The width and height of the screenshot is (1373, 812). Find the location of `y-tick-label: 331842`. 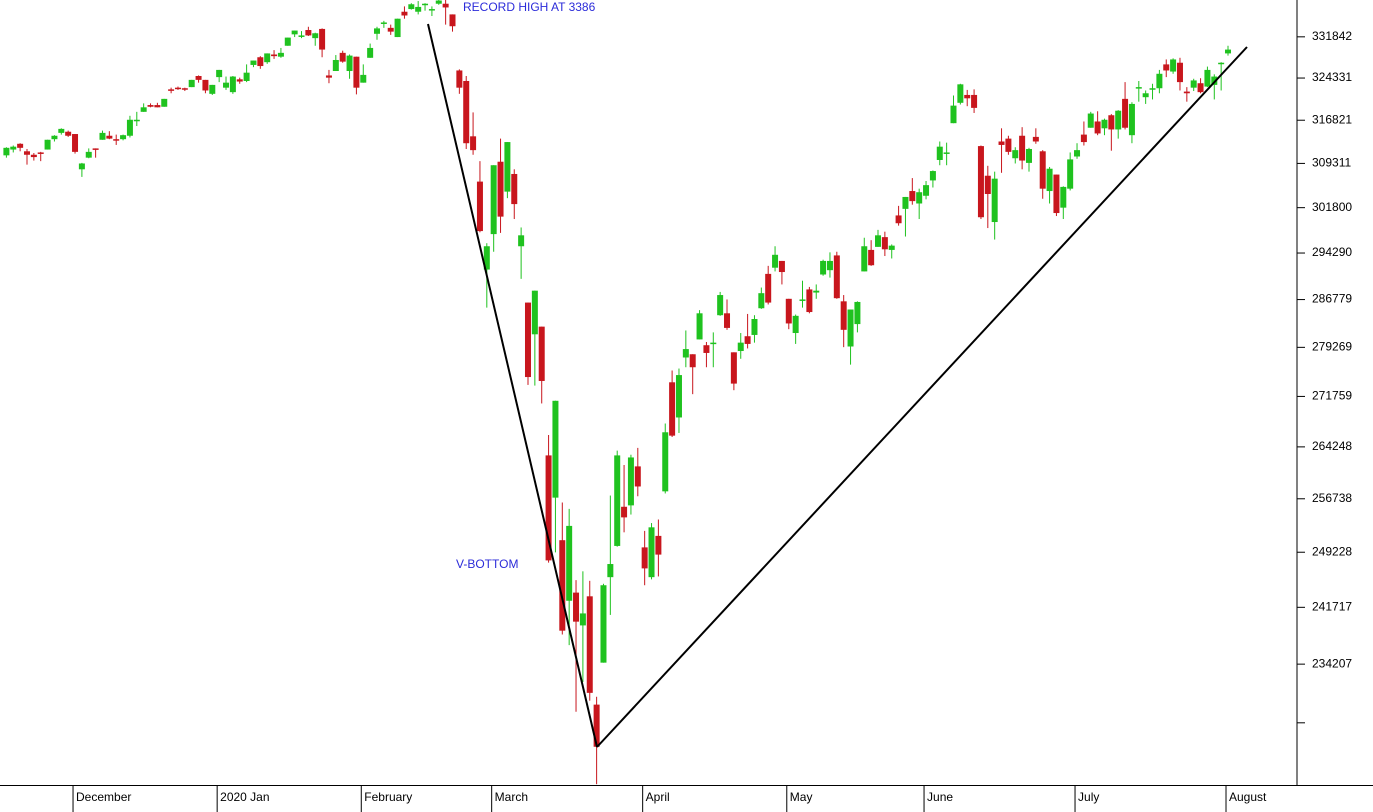

y-tick-label: 331842 is located at coordinates (1332, 36).